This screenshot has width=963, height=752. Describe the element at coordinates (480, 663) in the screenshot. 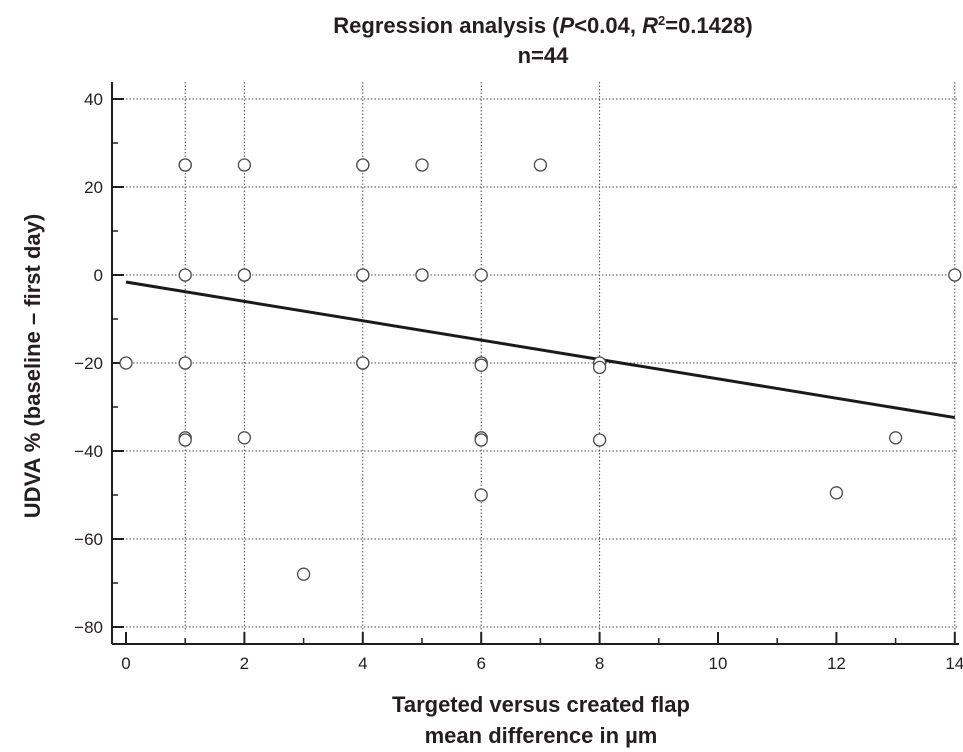

I see `x-tick-label-3: 6` at that location.